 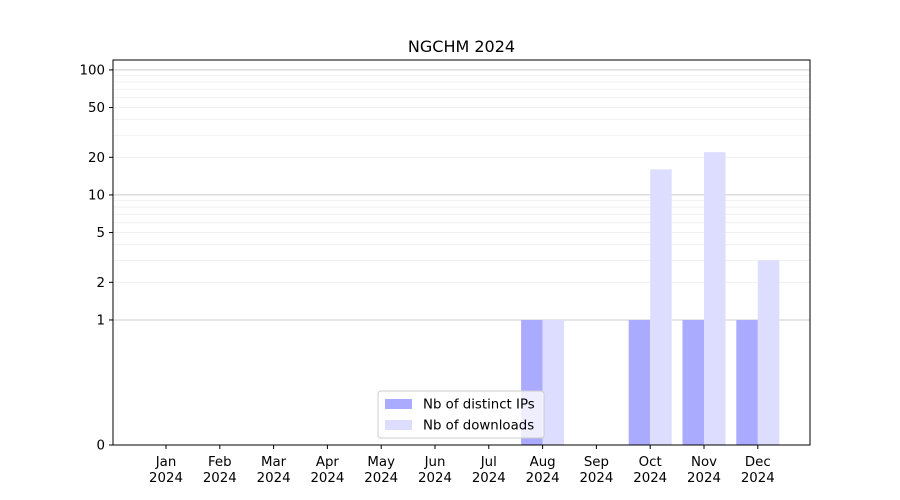 What do you see at coordinates (381, 462) in the screenshot?
I see `x-tick-label-month: May` at bounding box center [381, 462].